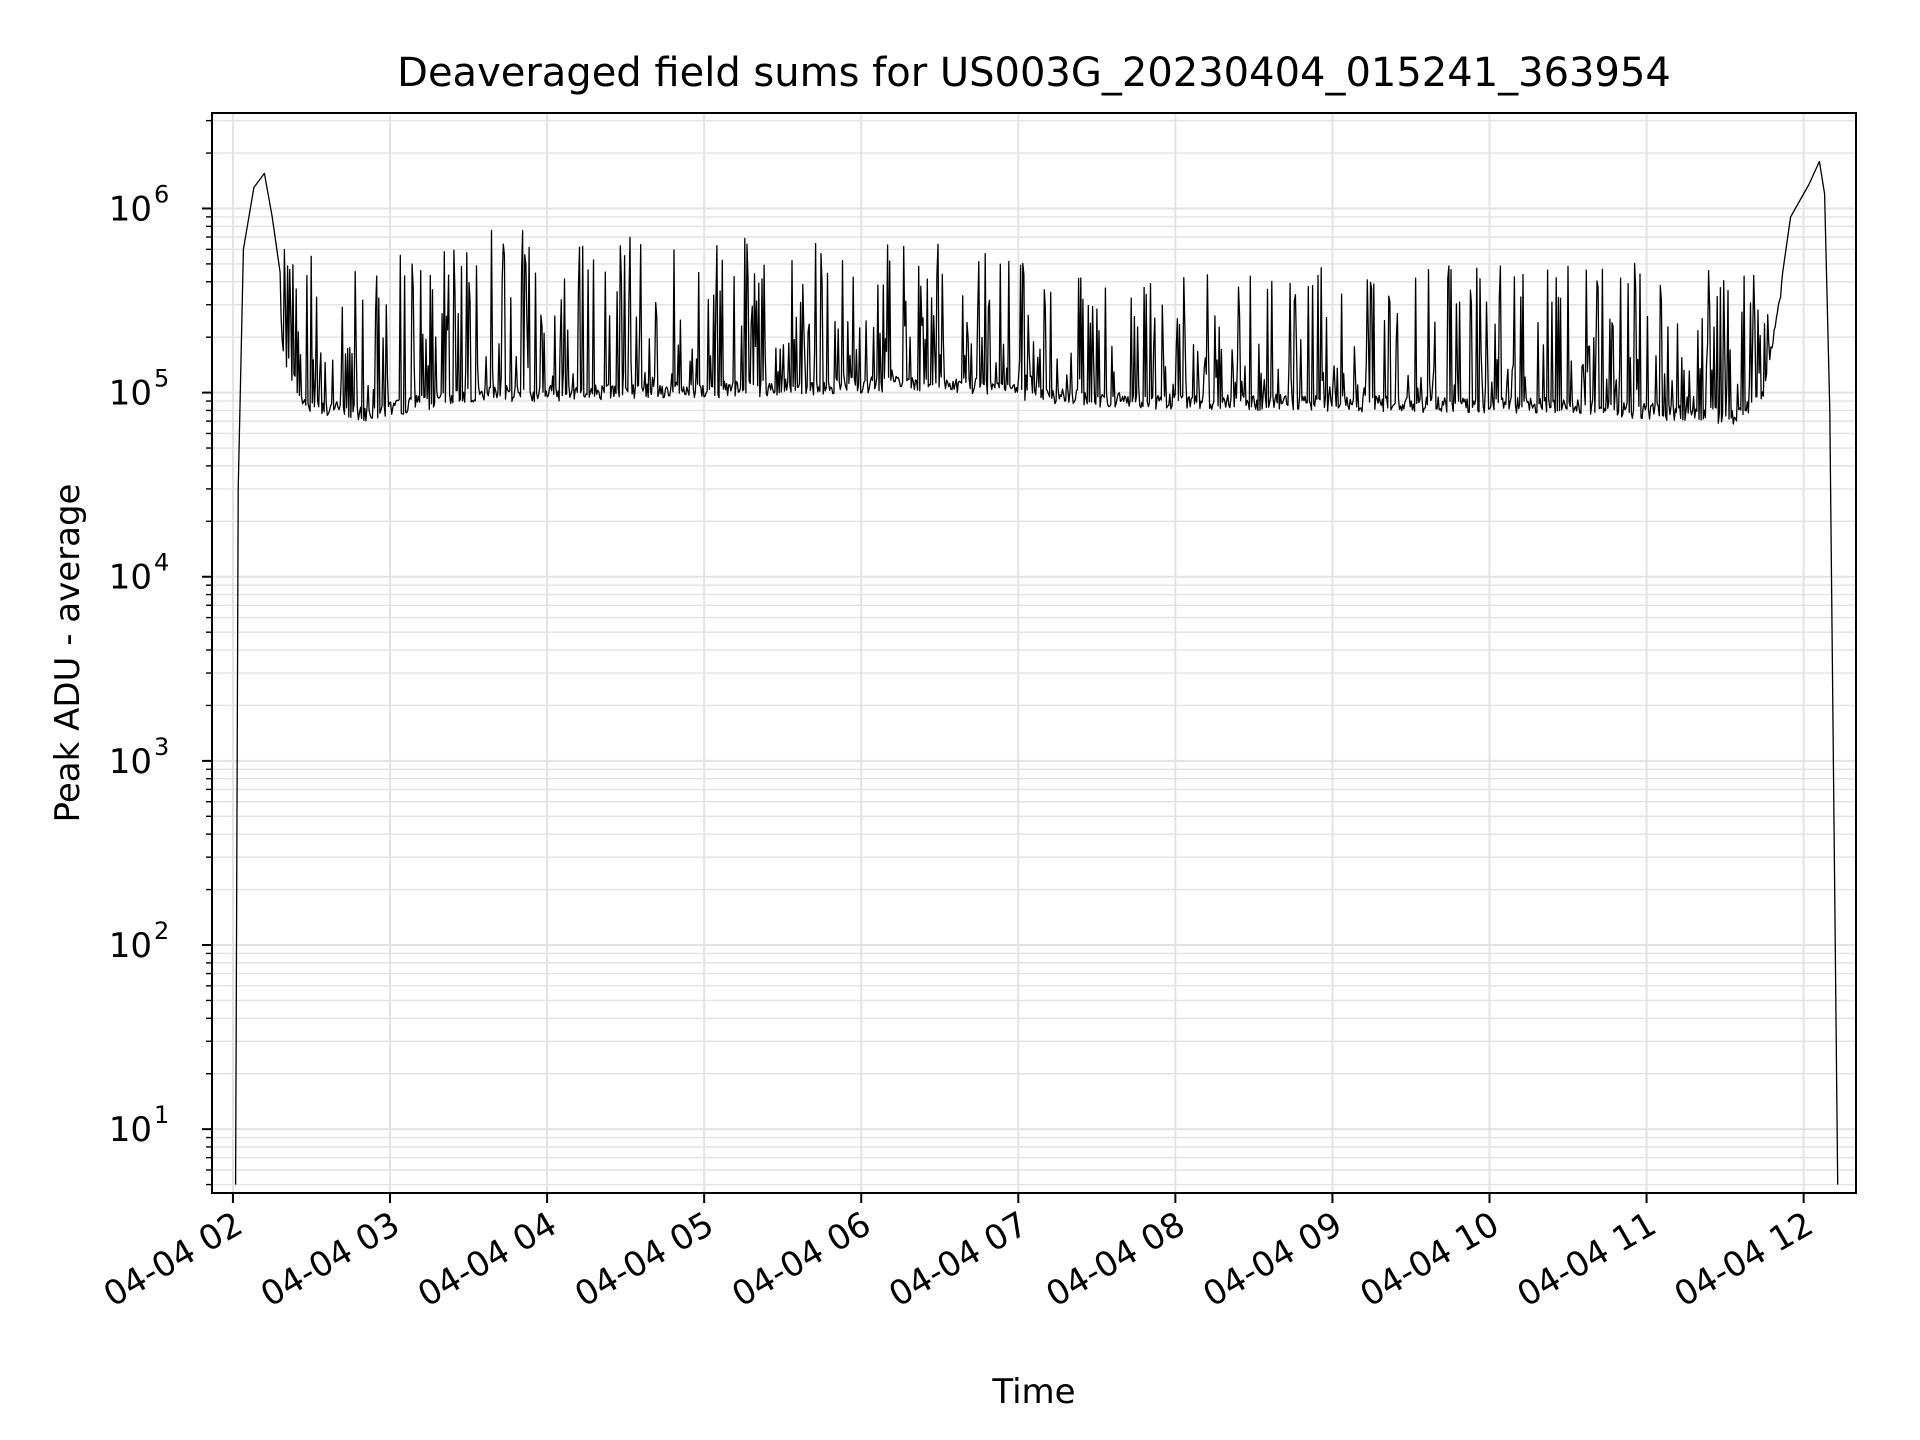 The image size is (1920, 1440). I want to click on y-tick-exponent: 5, so click(161, 379).